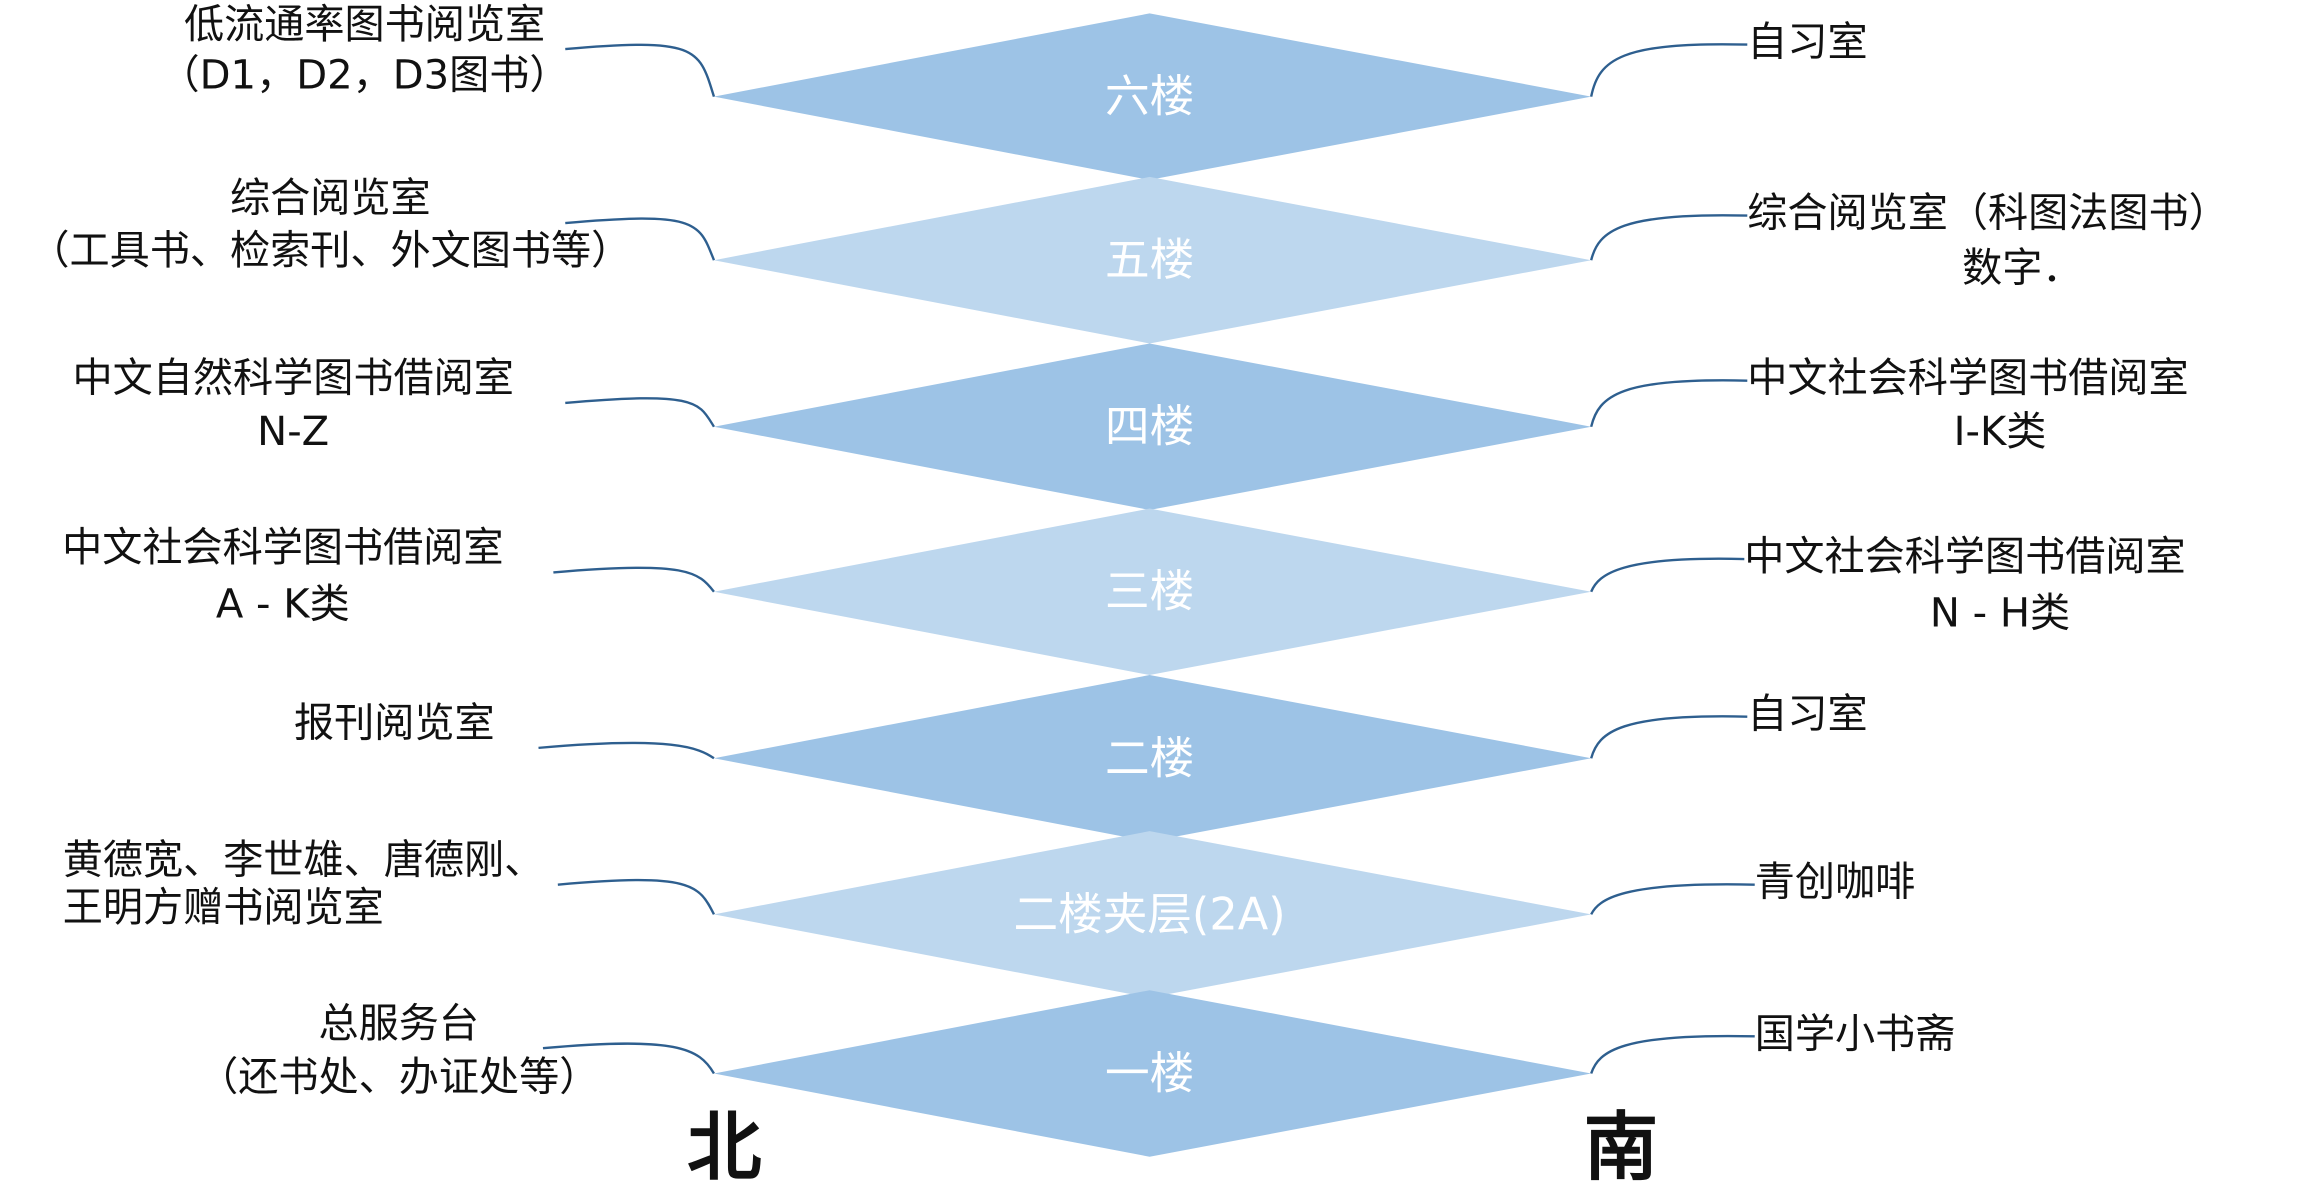 The image size is (2320, 1185). What do you see at coordinates (2022, 269) in the screenshot?
I see `south-room: 数字．` at bounding box center [2022, 269].